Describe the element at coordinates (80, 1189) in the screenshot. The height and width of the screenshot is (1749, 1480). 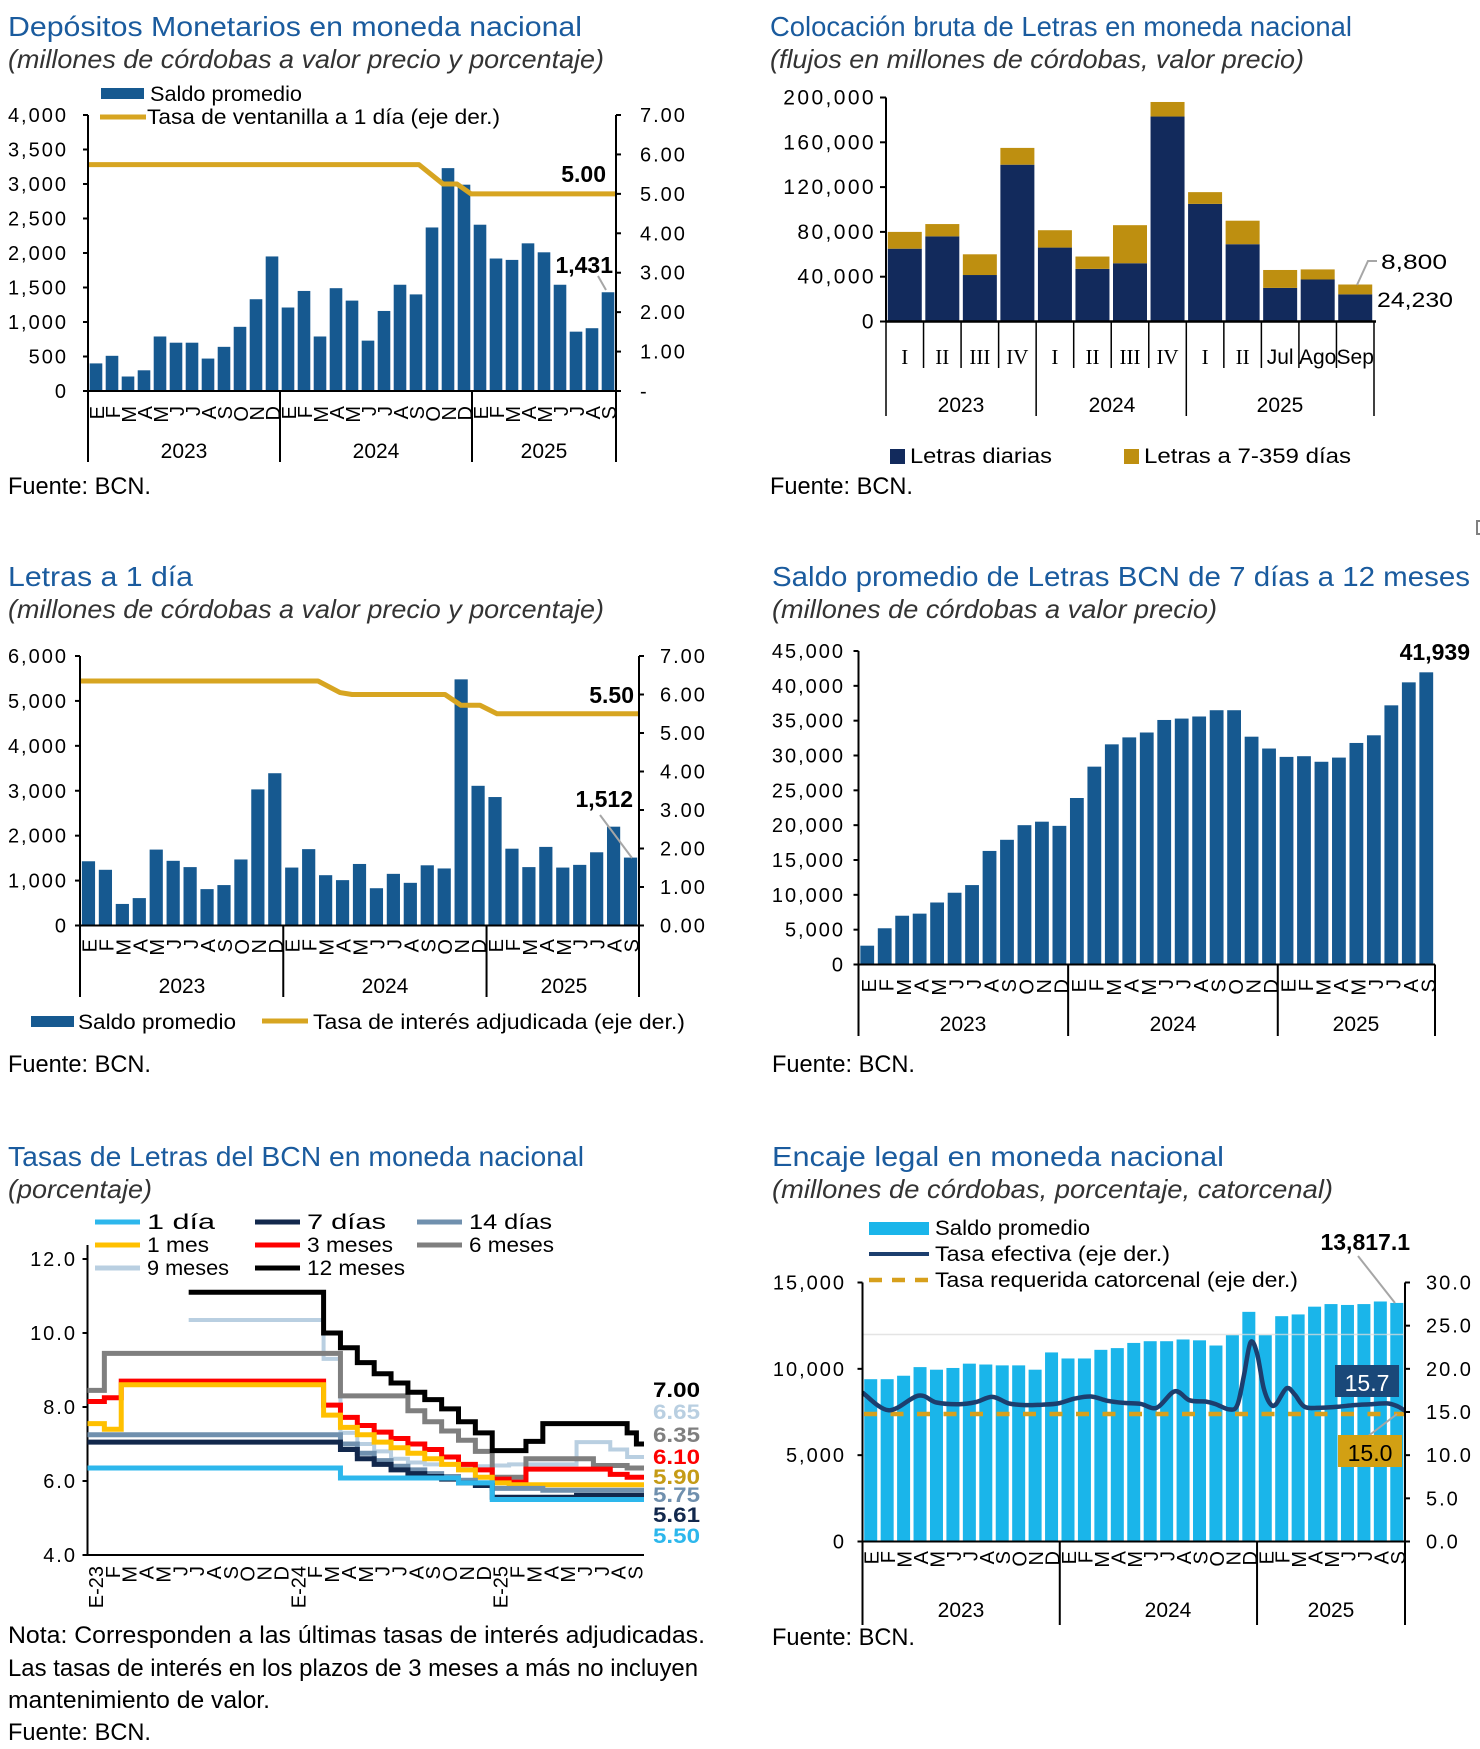
I see `svg-text: (porcentaje)` at that location.